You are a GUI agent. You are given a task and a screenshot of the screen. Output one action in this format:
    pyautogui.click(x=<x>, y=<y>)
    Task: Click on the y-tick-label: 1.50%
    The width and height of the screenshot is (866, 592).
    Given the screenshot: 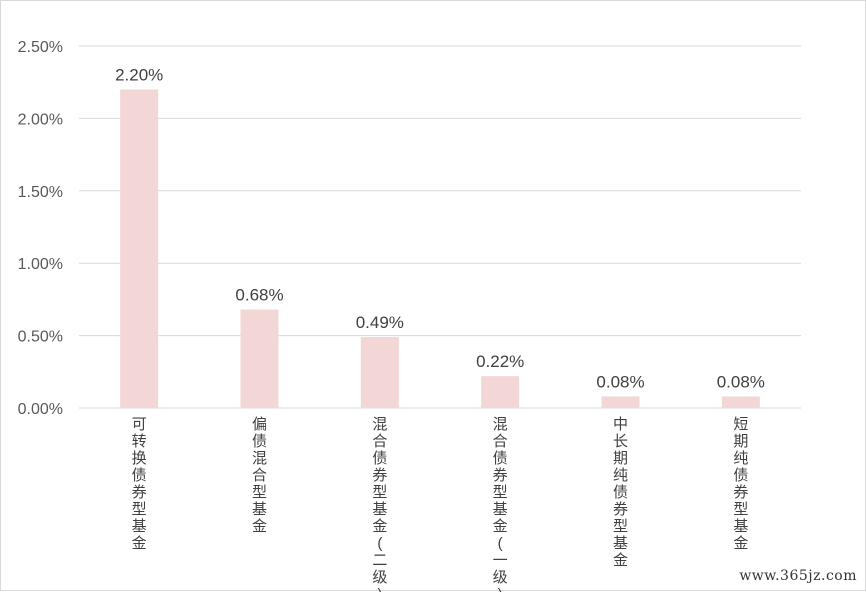 What is the action you would take?
    pyautogui.click(x=40, y=192)
    